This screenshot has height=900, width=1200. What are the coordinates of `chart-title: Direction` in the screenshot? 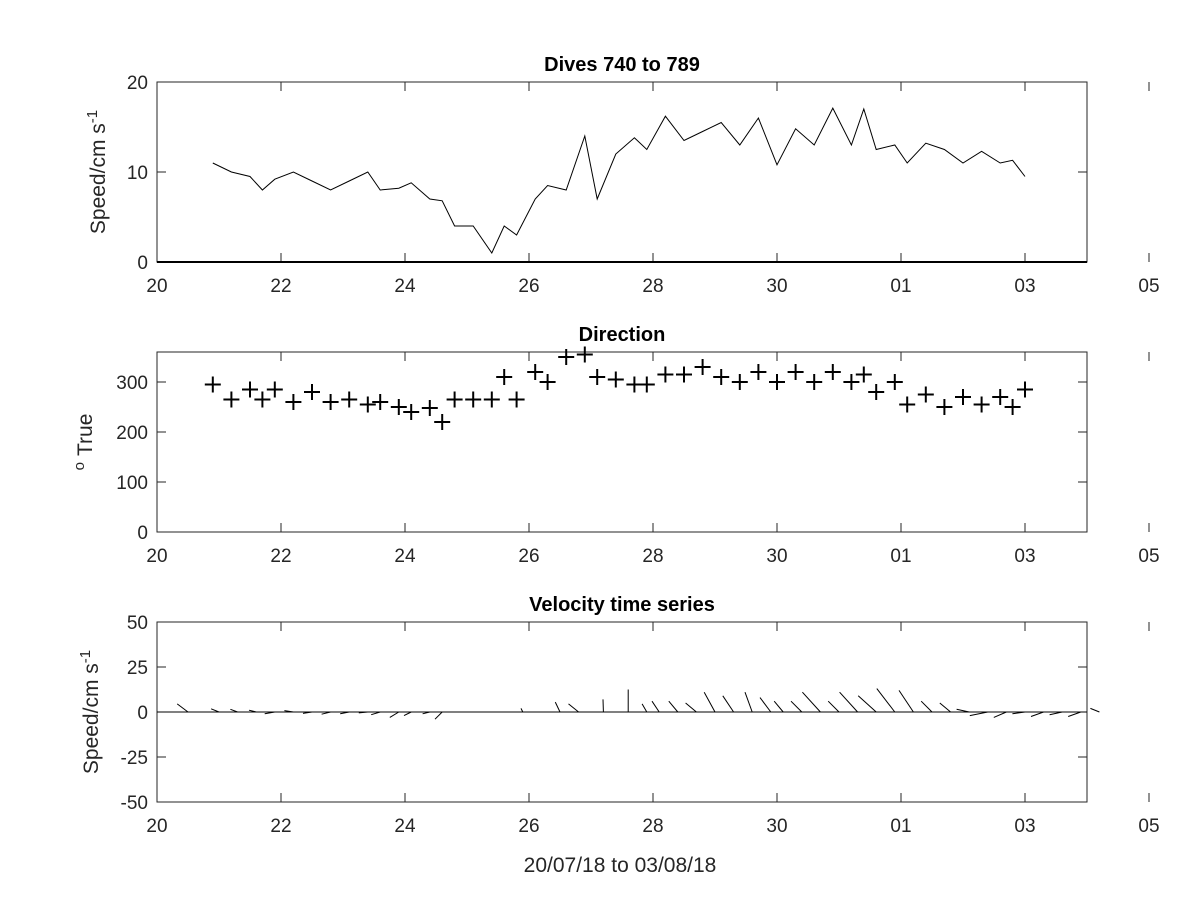 It's located at (622, 335).